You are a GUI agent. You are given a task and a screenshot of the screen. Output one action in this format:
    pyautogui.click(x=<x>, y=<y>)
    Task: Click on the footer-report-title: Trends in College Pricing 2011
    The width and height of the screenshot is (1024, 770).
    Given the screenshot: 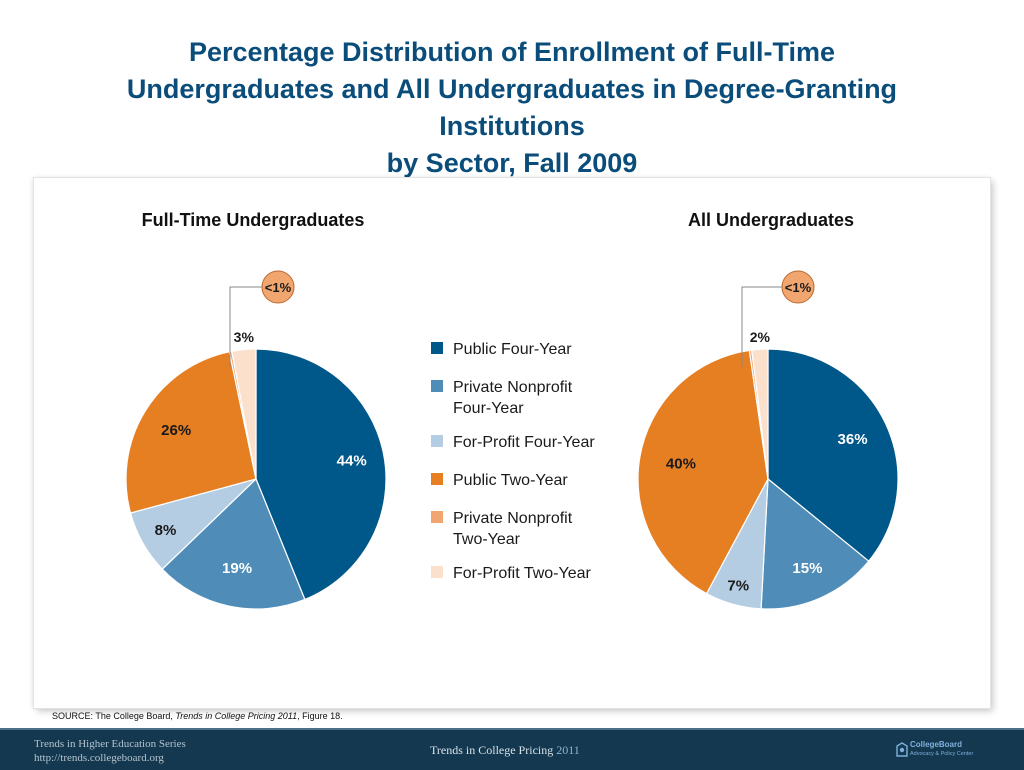 What is the action you would take?
    pyautogui.click(x=505, y=750)
    